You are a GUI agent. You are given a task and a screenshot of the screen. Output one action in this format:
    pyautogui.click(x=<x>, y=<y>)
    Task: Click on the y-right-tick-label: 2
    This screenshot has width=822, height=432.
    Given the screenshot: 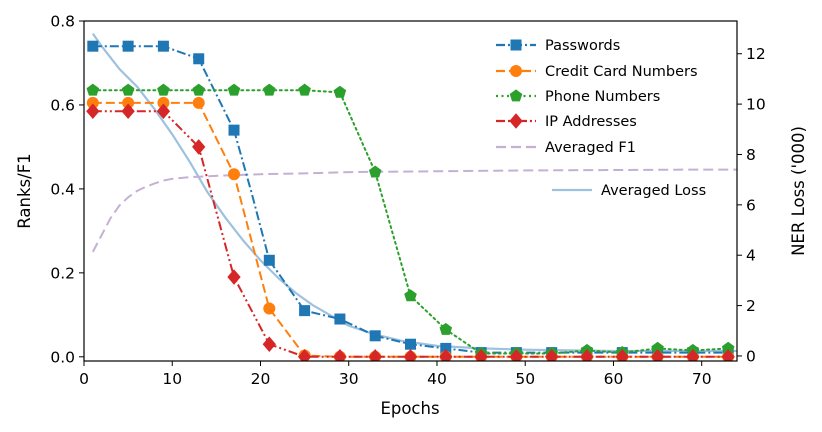 What is the action you would take?
    pyautogui.click(x=751, y=306)
    